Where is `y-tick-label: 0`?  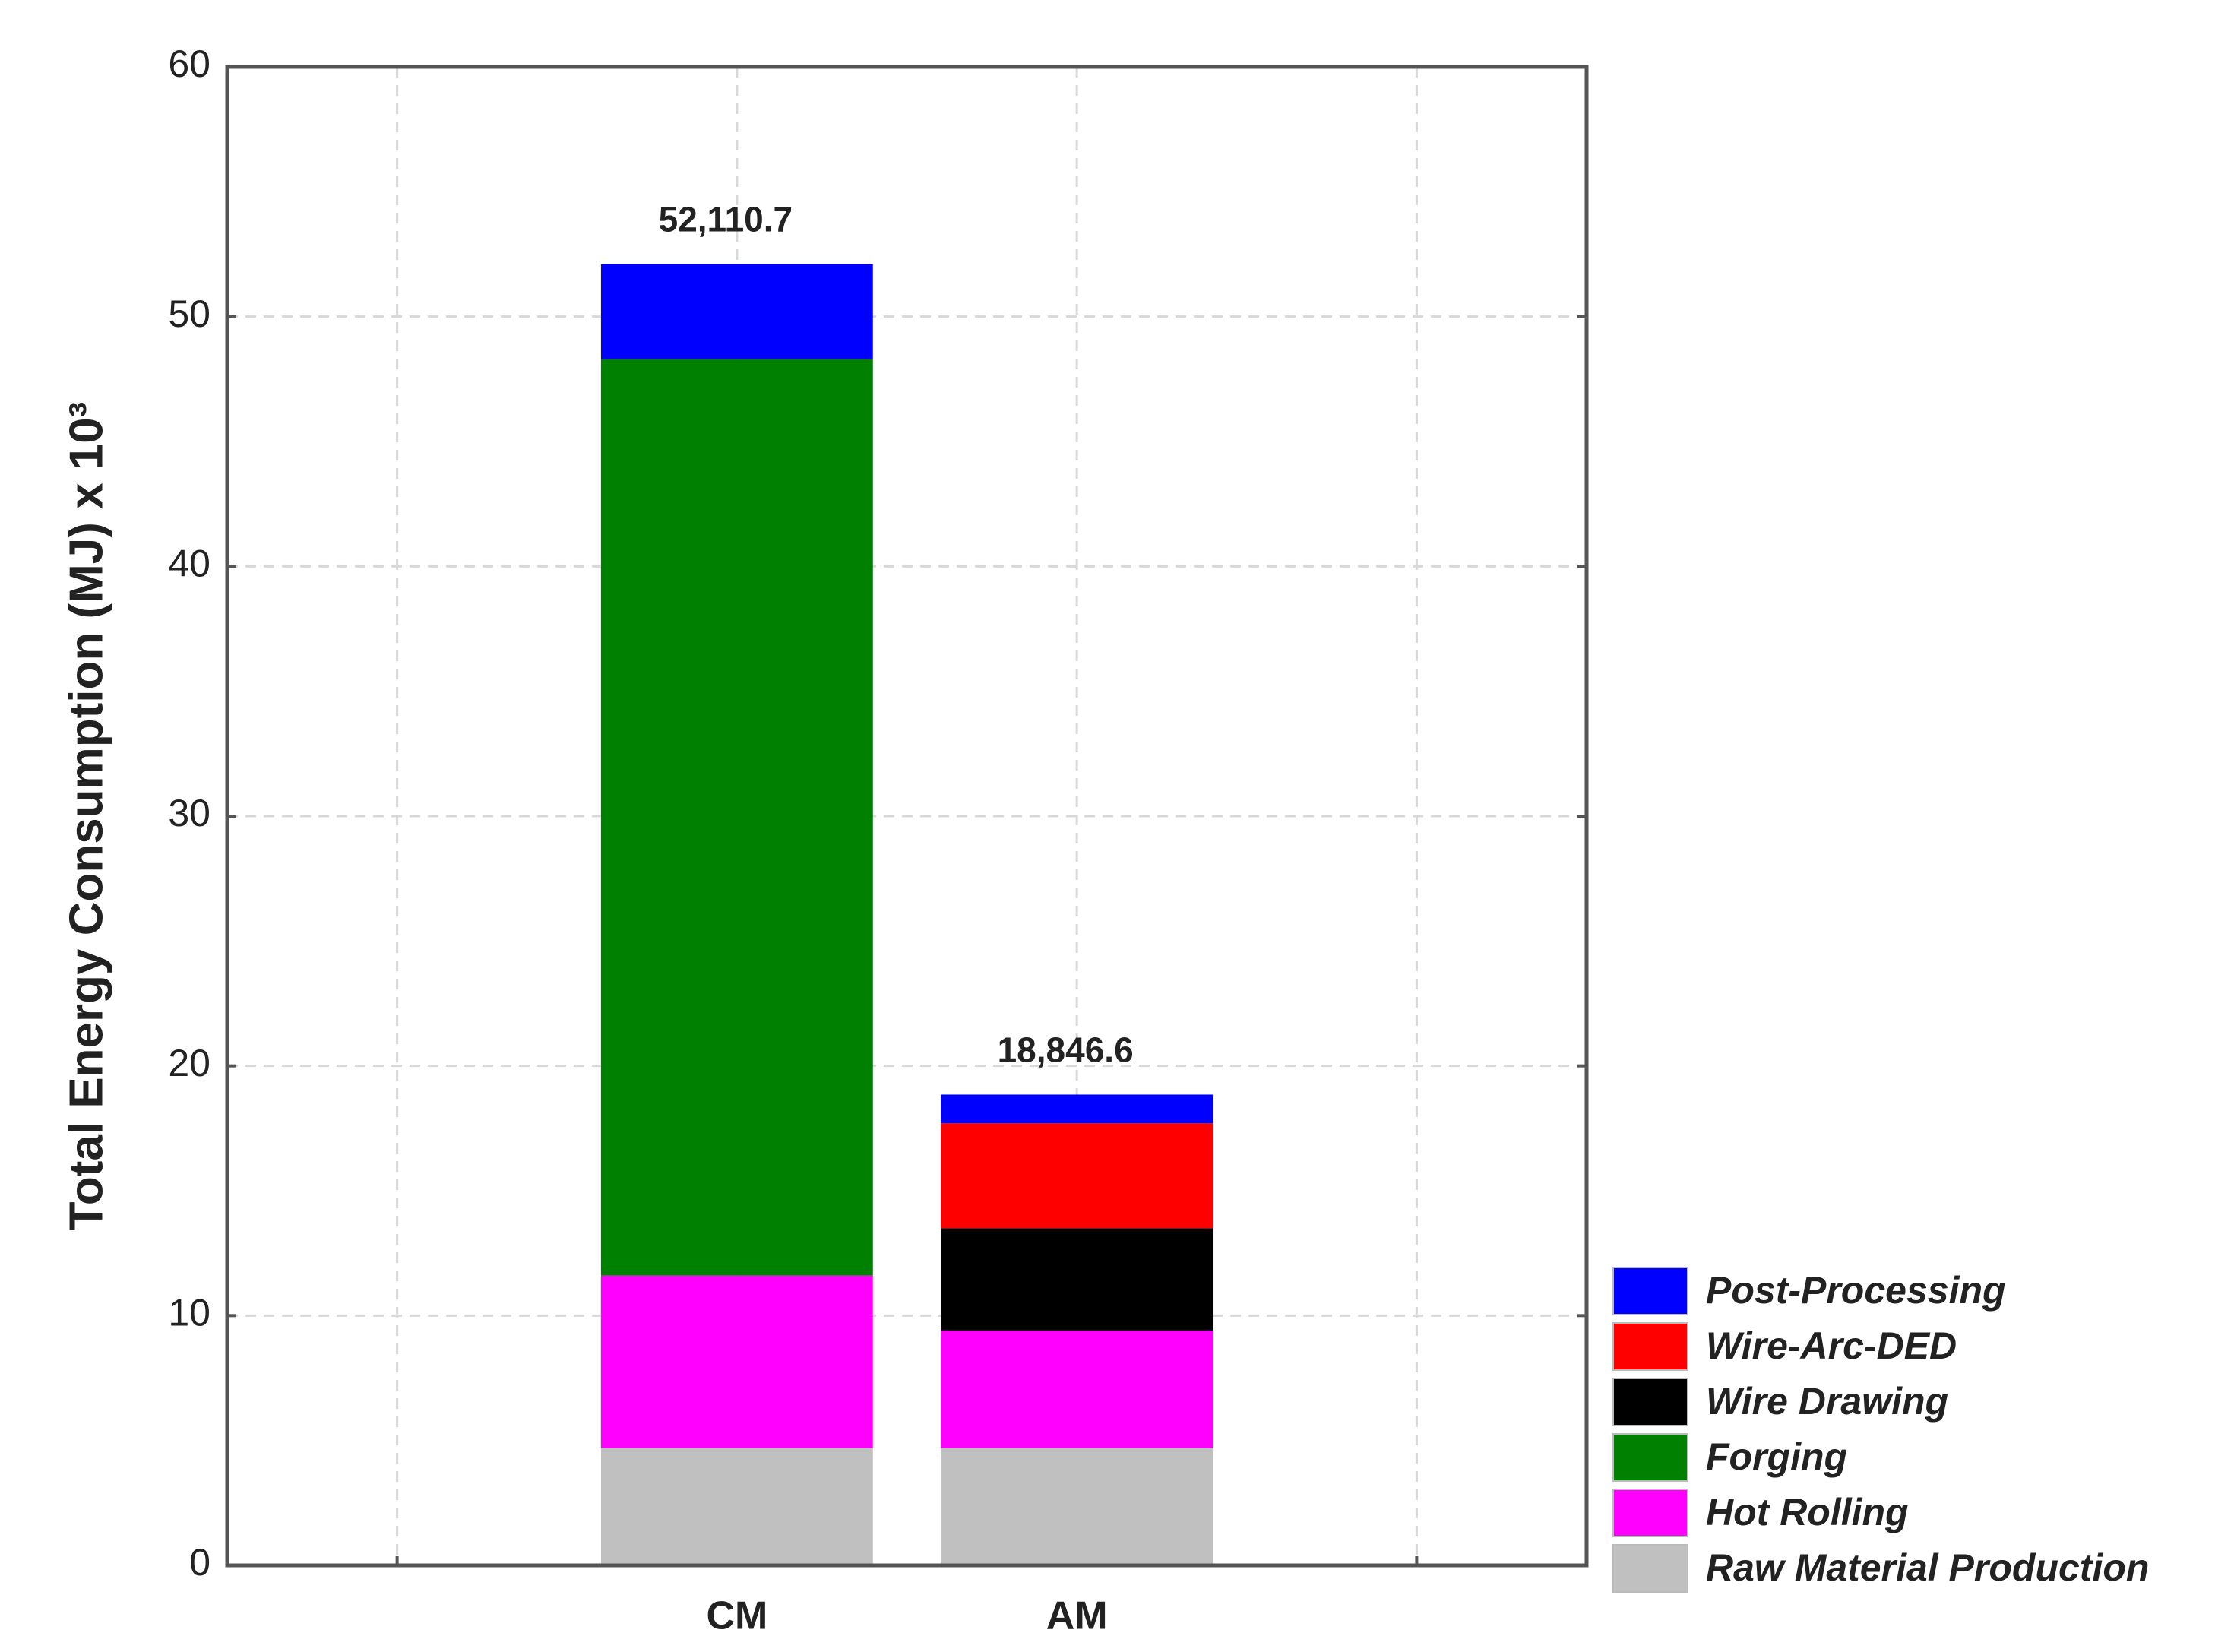 y-tick-label: 0 is located at coordinates (199, 1562).